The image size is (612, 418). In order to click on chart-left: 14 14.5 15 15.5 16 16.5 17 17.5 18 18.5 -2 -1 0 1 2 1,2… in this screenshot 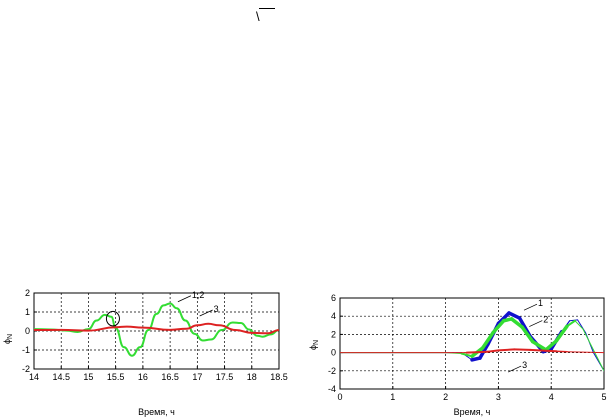, I will do `click(145, 352)`.